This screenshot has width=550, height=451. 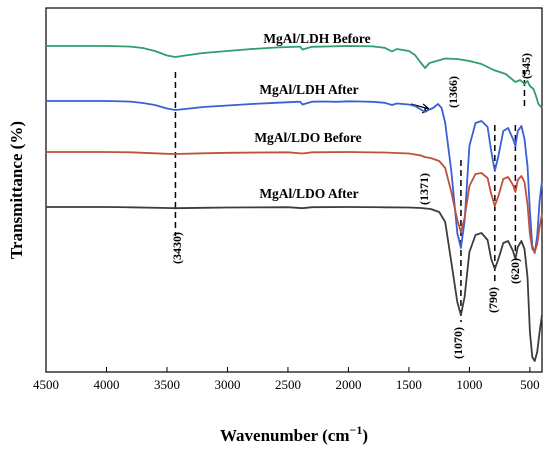 I want to click on peak-label-1366: (1366), so click(x=453, y=92).